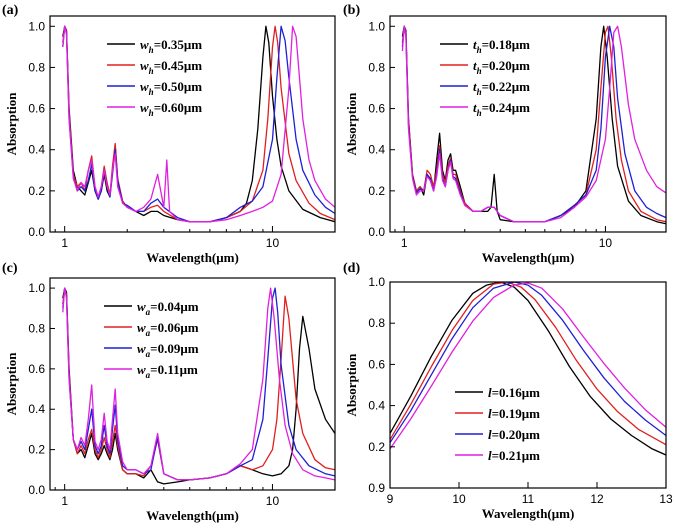 The height and width of the screenshot is (532, 675). Describe the element at coordinates (376, 191) in the screenshot. I see `y-tick-label-b-1: 0.2` at that location.